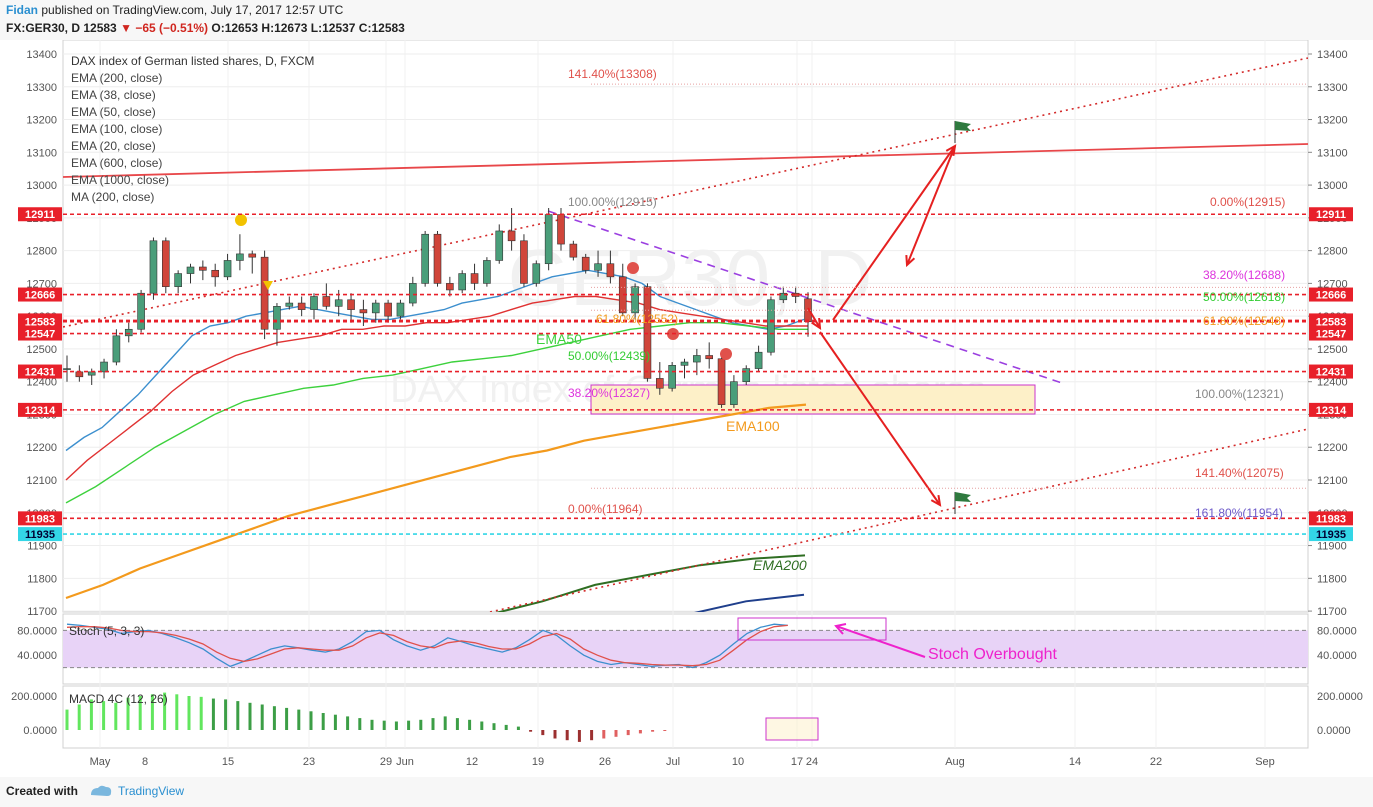  Describe the element at coordinates (749, 602) in the screenshot. I see `series-line-ema600` at that location.